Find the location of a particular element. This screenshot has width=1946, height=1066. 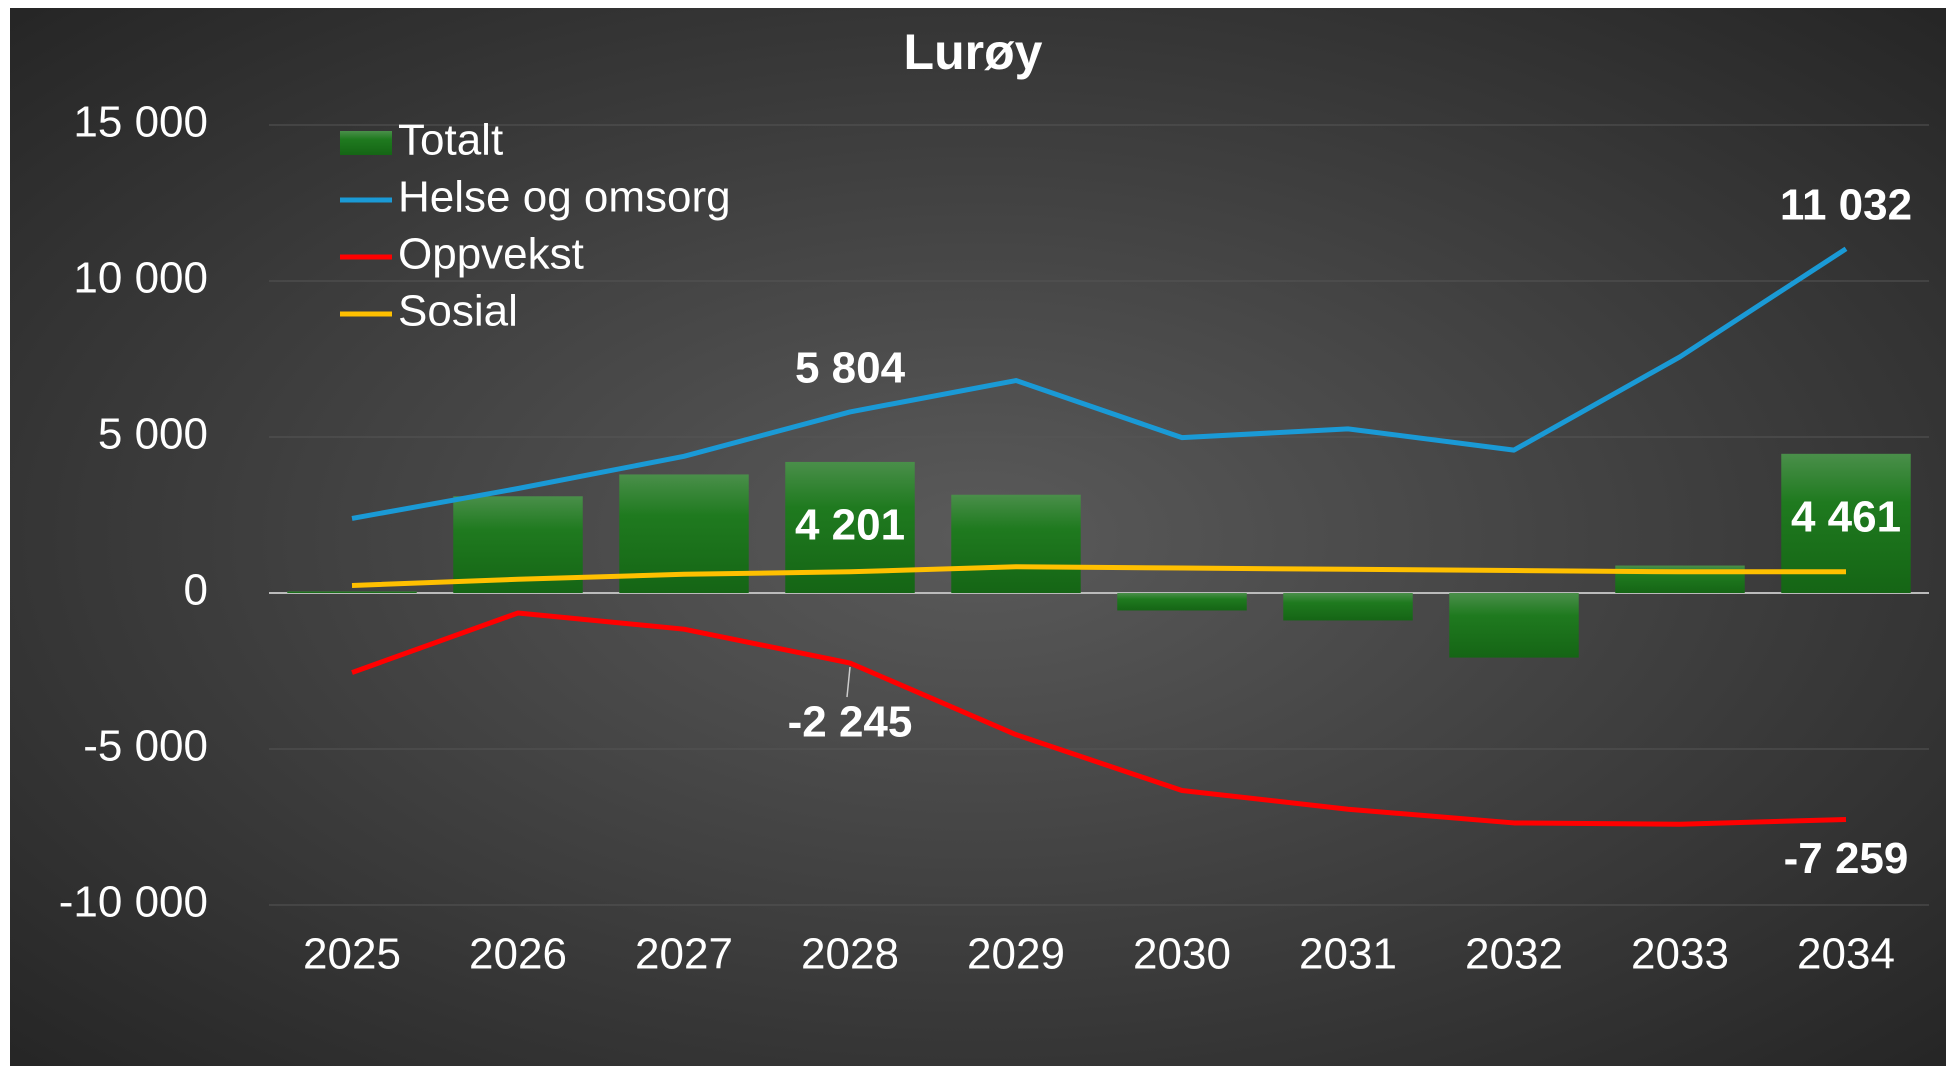

x-tick-label: 2028 is located at coordinates (850, 954).